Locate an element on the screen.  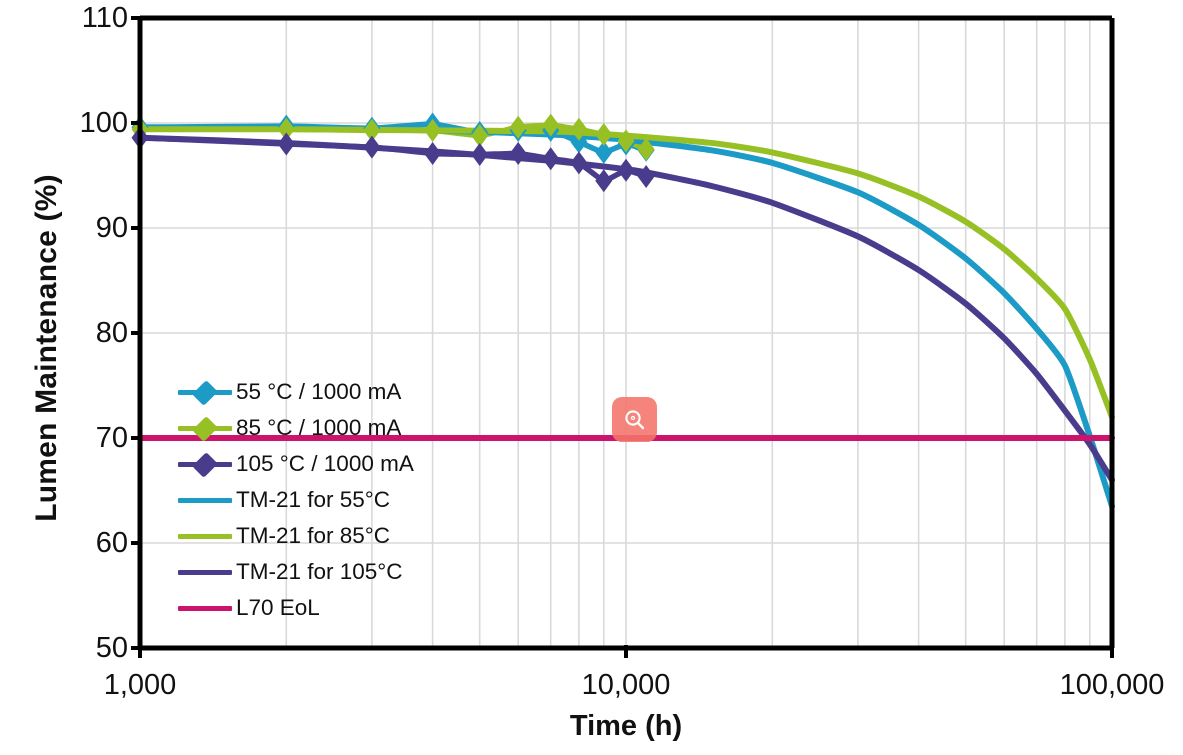
magnifier-icon is located at coordinates (634, 419).